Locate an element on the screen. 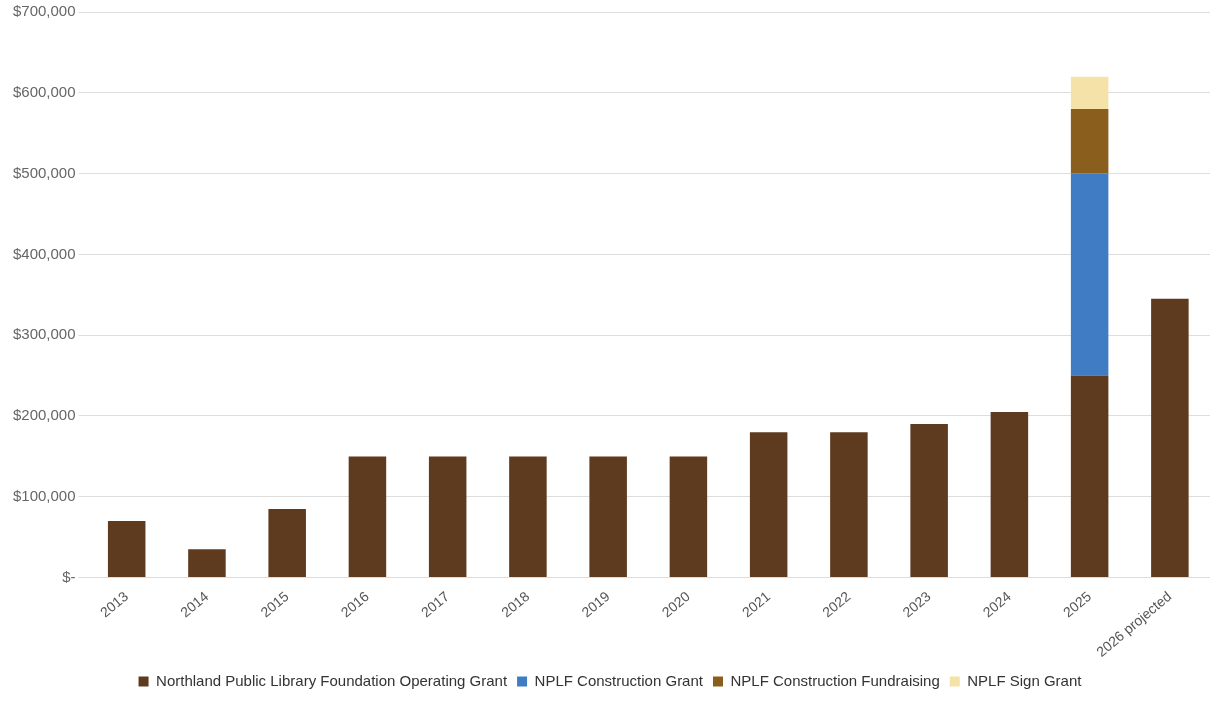  legend-label: Northland Public Library Foundation Operating Grant is located at coordinates (332, 680).